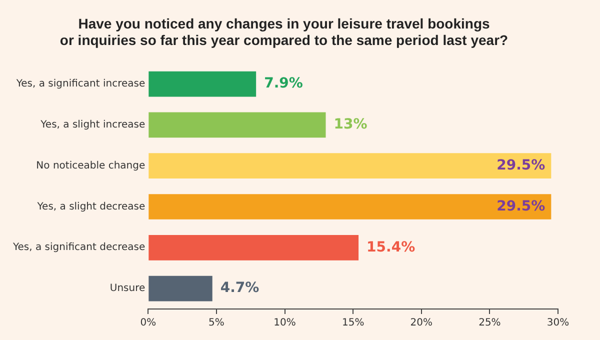  Describe the element at coordinates (285, 323) in the screenshot. I see `x-tick-label: 10%` at that location.